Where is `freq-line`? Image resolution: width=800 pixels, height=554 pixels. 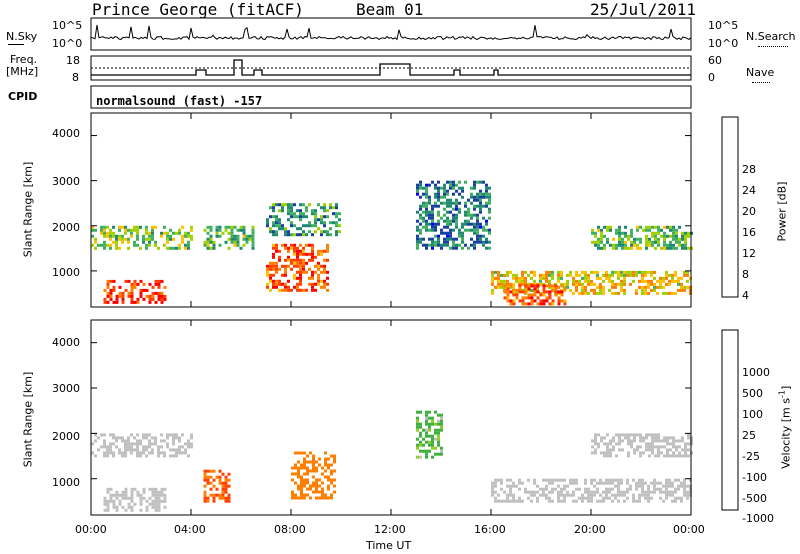 freq-line is located at coordinates (391, 67).